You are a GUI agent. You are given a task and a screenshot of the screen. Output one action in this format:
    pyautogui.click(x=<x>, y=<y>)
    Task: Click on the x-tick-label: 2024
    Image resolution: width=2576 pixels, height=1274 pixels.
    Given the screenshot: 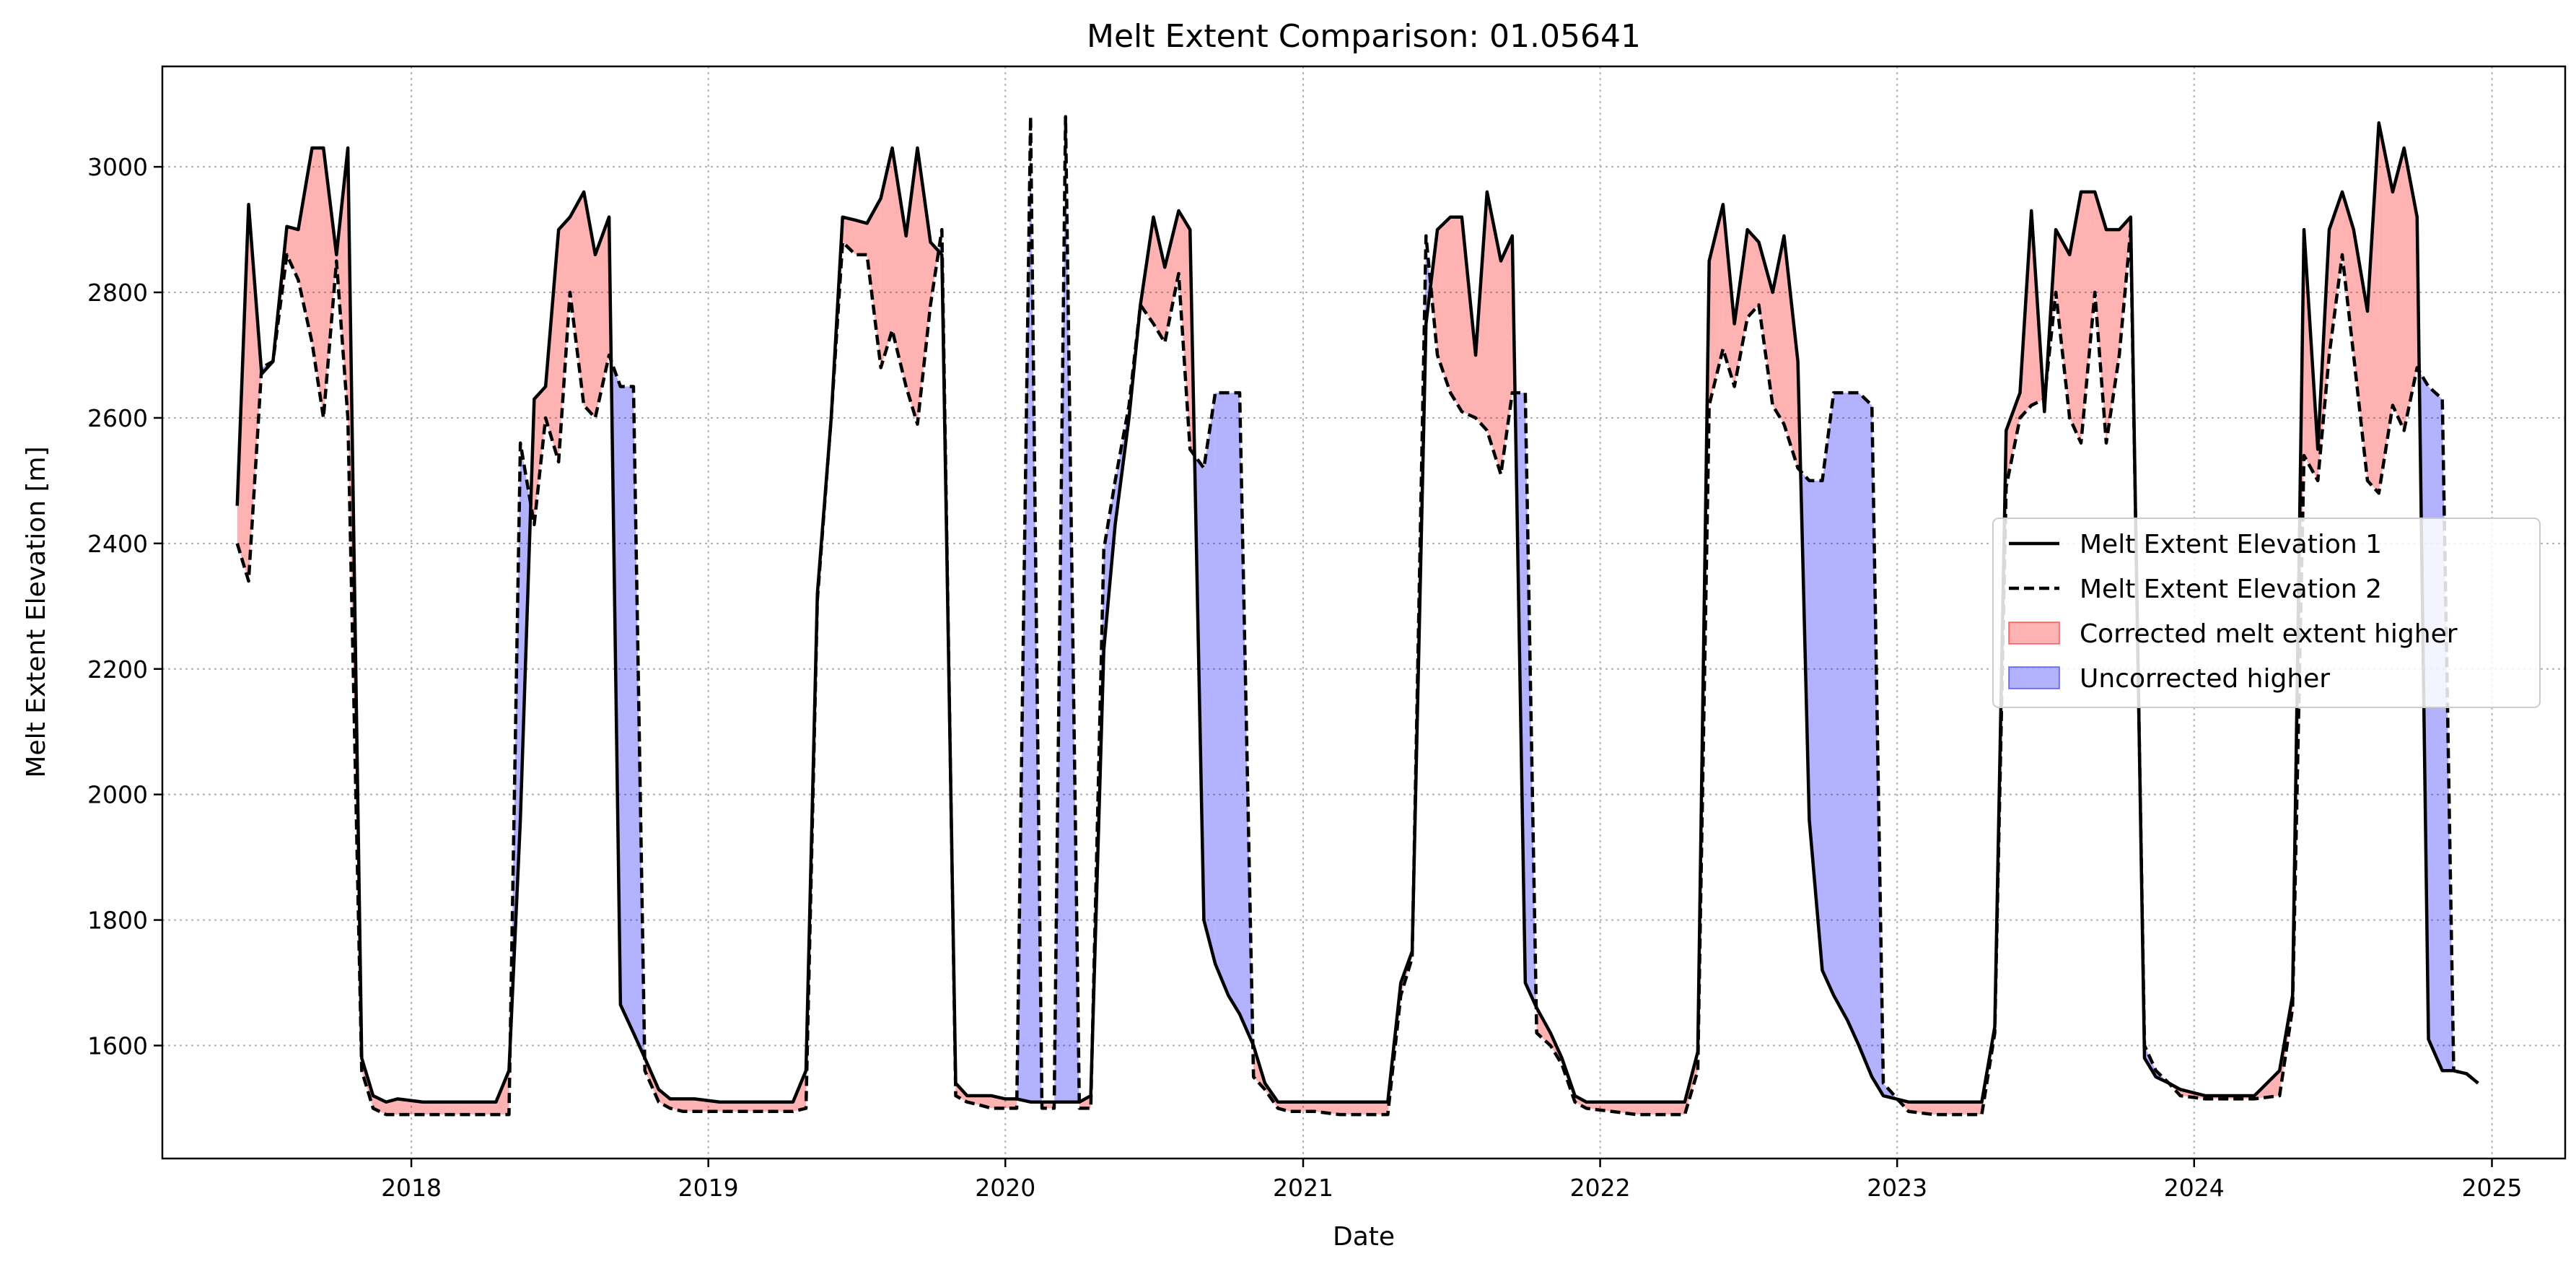 What is the action you would take?
    pyautogui.click(x=2194, y=1188)
    